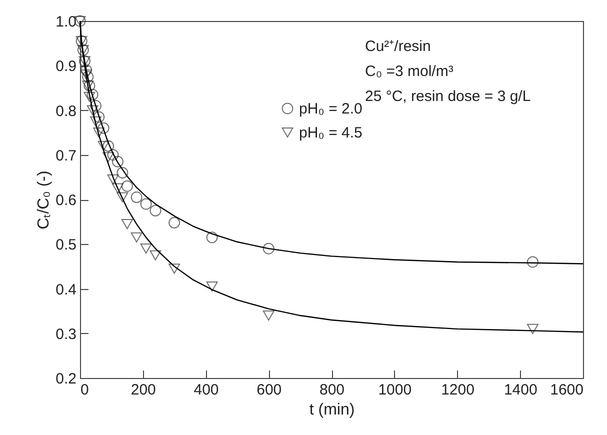  Describe the element at coordinates (143, 390) in the screenshot. I see `x-tick-label: 200` at that location.